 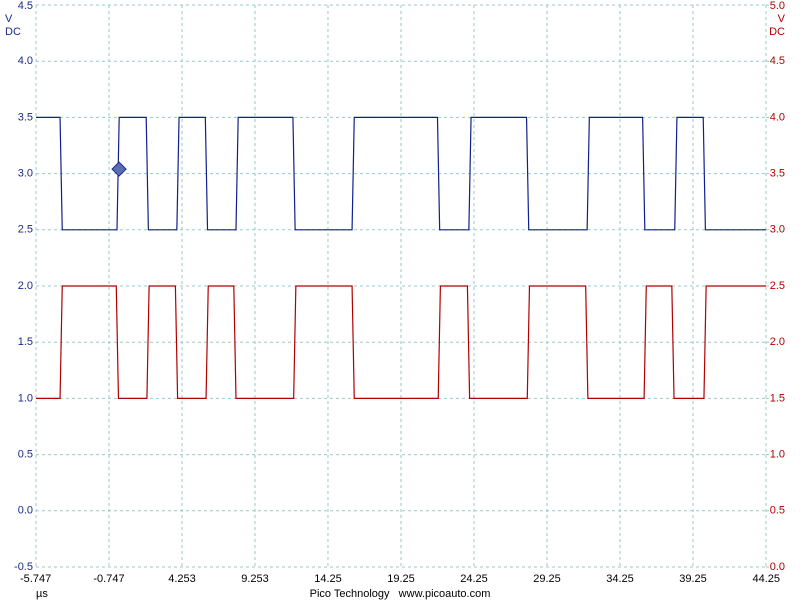 I want to click on y2-tick-label: 0.5, so click(x=777, y=511).